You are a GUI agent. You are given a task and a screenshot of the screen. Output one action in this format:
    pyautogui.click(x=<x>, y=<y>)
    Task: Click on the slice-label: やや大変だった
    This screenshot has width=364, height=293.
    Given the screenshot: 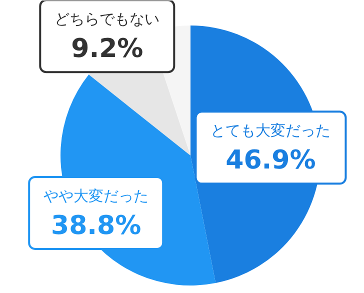 What is the action you would take?
    pyautogui.click(x=96, y=195)
    